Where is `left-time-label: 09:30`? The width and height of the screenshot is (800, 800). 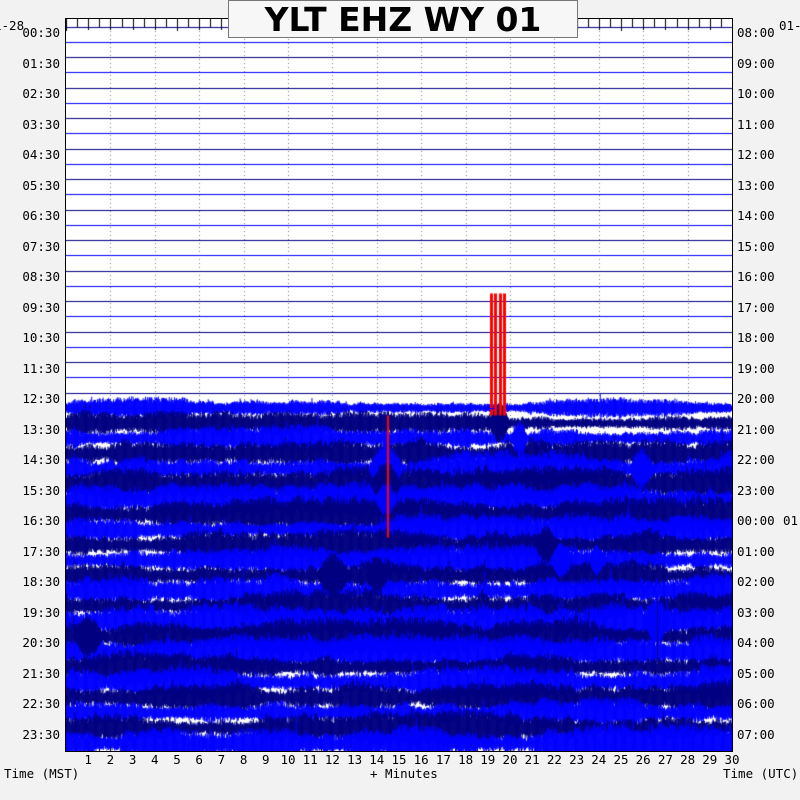
left-time-label: 09:30 is located at coordinates (41, 307).